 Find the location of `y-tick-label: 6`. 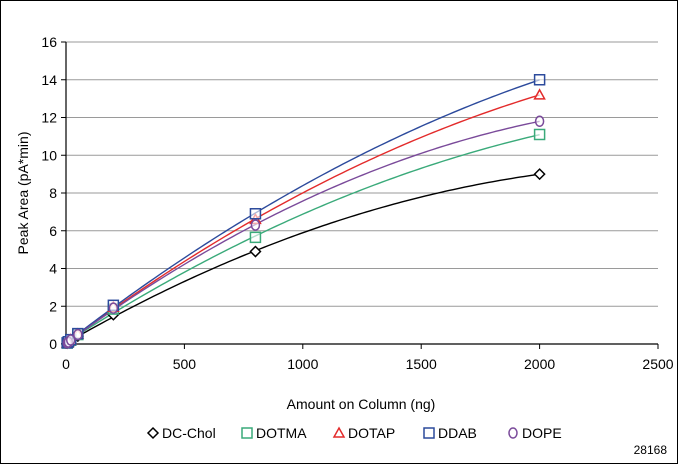

y-tick-label: 6 is located at coordinates (53, 231).